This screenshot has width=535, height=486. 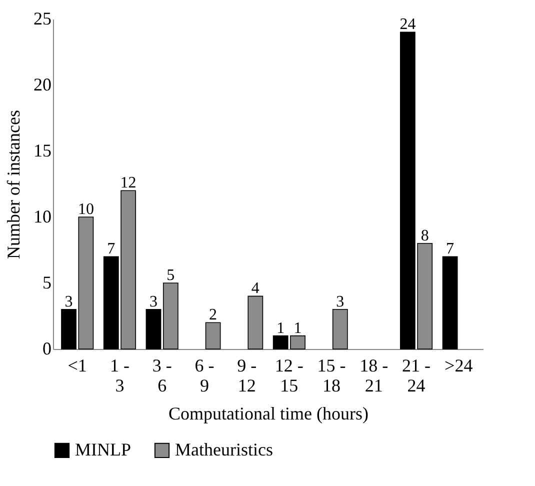 What do you see at coordinates (128, 183) in the screenshot?
I see `data-label: 12` at bounding box center [128, 183].